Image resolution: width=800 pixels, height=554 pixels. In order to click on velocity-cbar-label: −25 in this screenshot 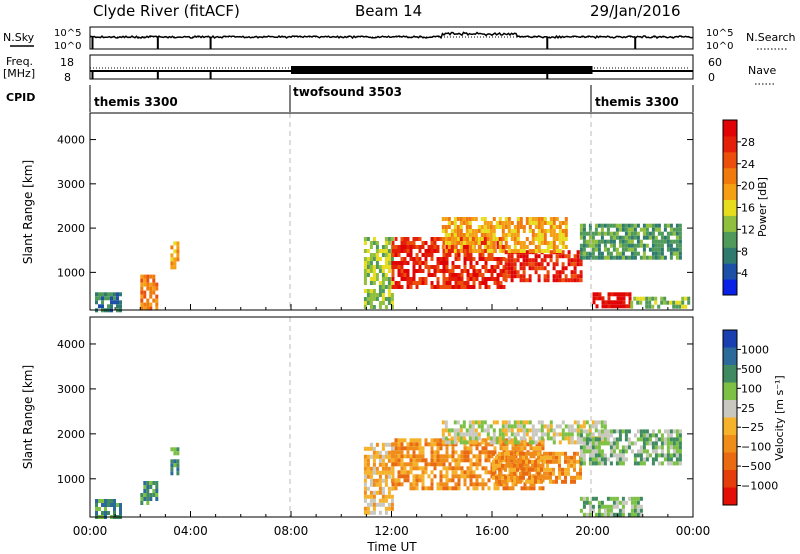, I will do `click(752, 427)`.